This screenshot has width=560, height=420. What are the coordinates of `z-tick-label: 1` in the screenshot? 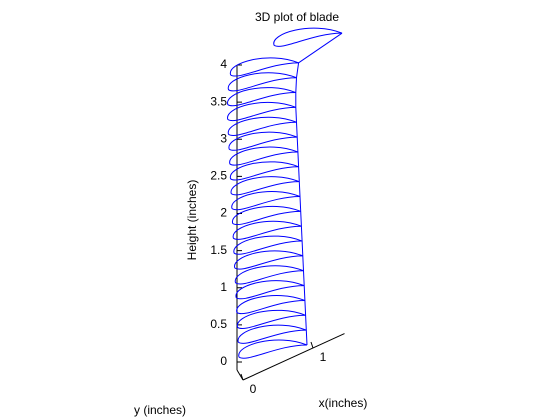 It's located at (223, 287).